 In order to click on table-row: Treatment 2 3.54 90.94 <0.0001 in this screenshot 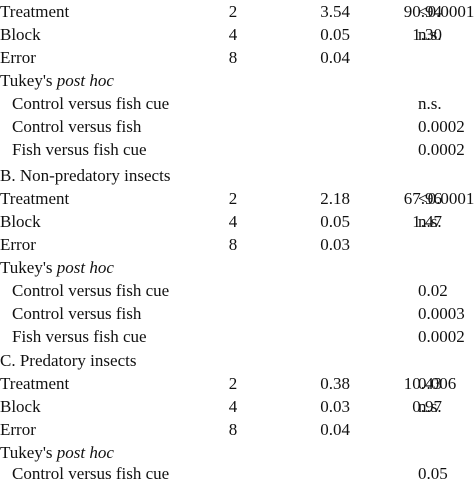, I will do `click(237, 11)`.